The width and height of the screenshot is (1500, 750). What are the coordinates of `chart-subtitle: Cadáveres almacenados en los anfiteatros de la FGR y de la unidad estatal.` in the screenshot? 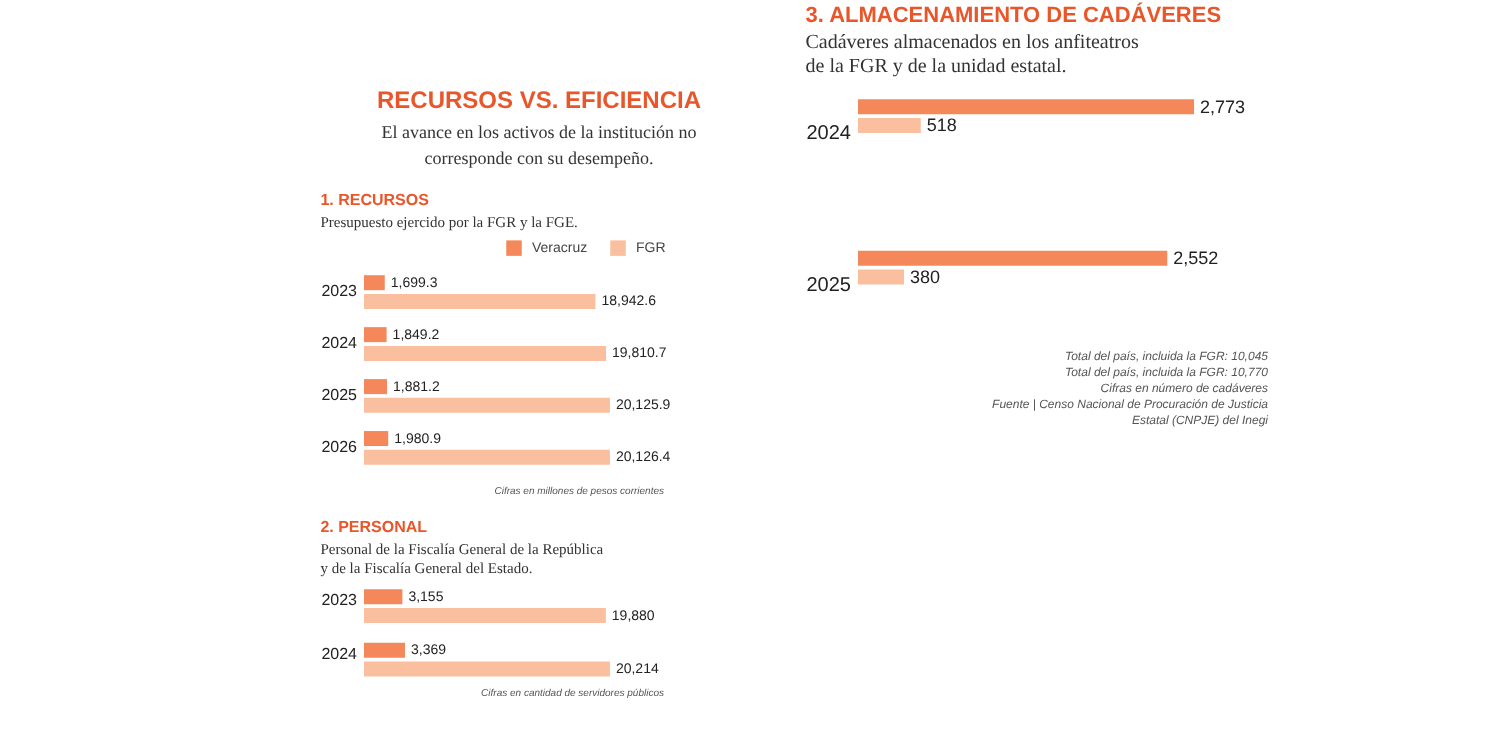 It's located at (972, 55).